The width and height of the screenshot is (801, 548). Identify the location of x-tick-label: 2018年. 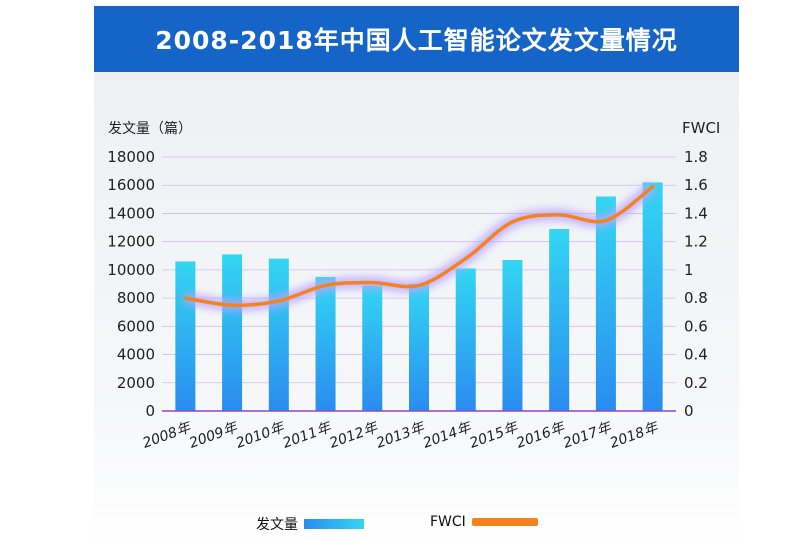
(635, 435).